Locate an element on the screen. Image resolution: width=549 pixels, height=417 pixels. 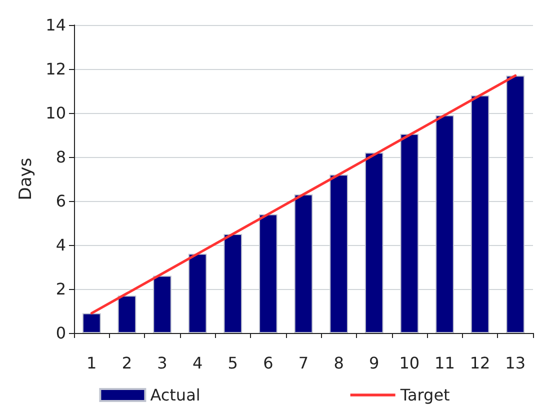
y-tick-label: 0 is located at coordinates (61, 333).